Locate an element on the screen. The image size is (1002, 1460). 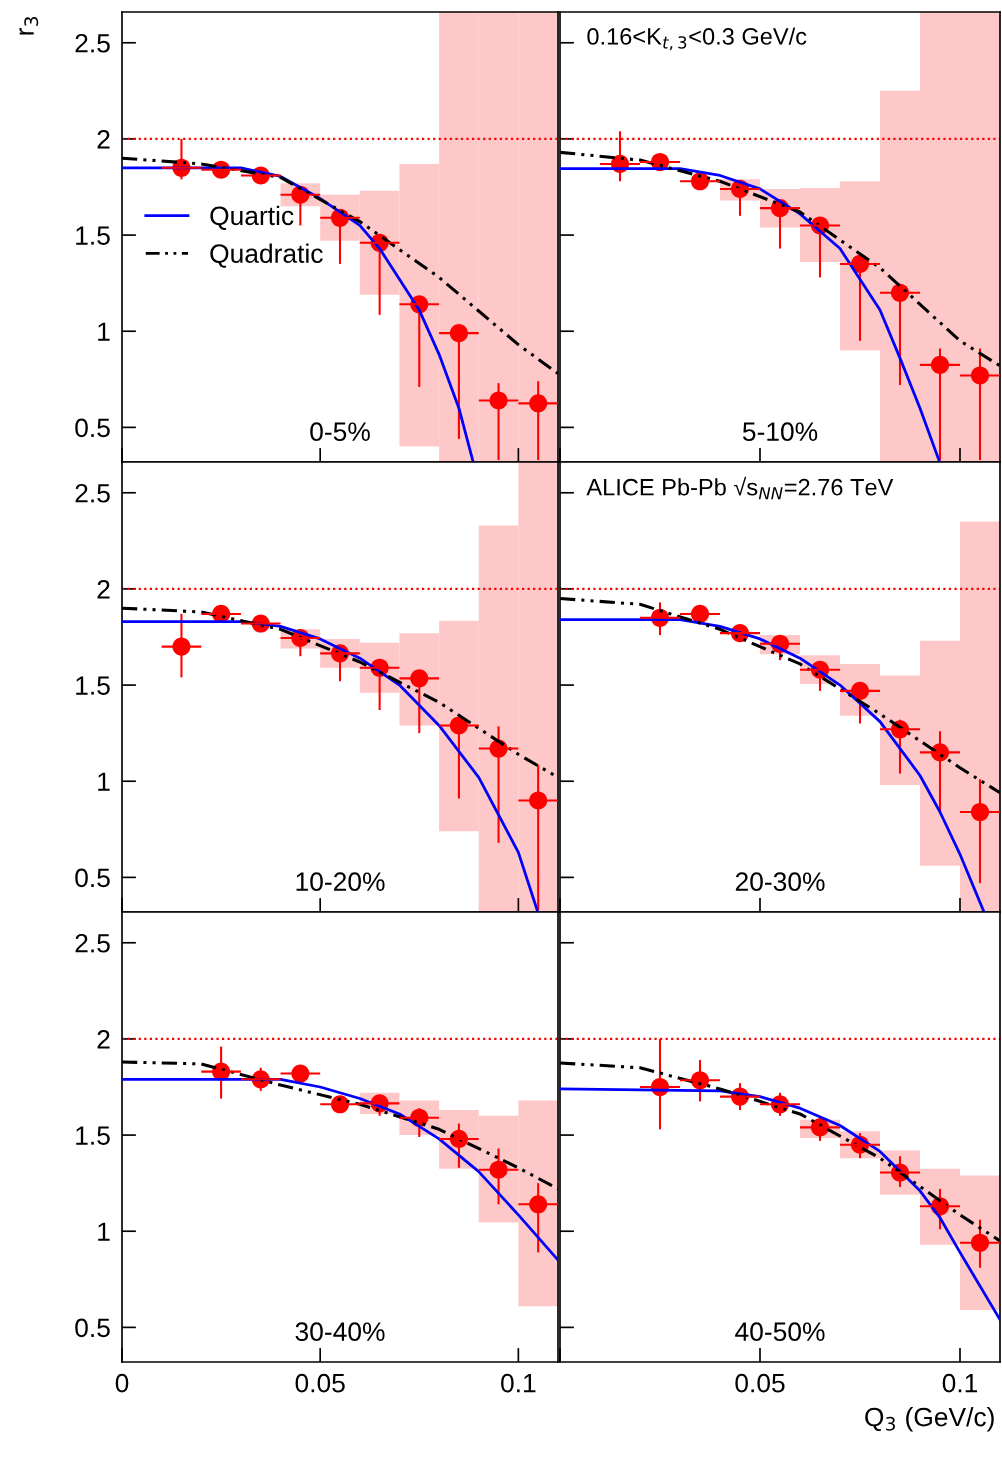
legend-label: Quartic is located at coordinates (252, 217).